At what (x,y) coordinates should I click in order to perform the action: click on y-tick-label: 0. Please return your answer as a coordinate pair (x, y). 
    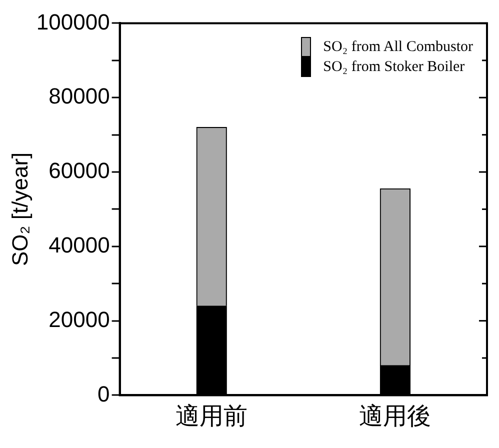
    Looking at the image, I should click on (104, 393).